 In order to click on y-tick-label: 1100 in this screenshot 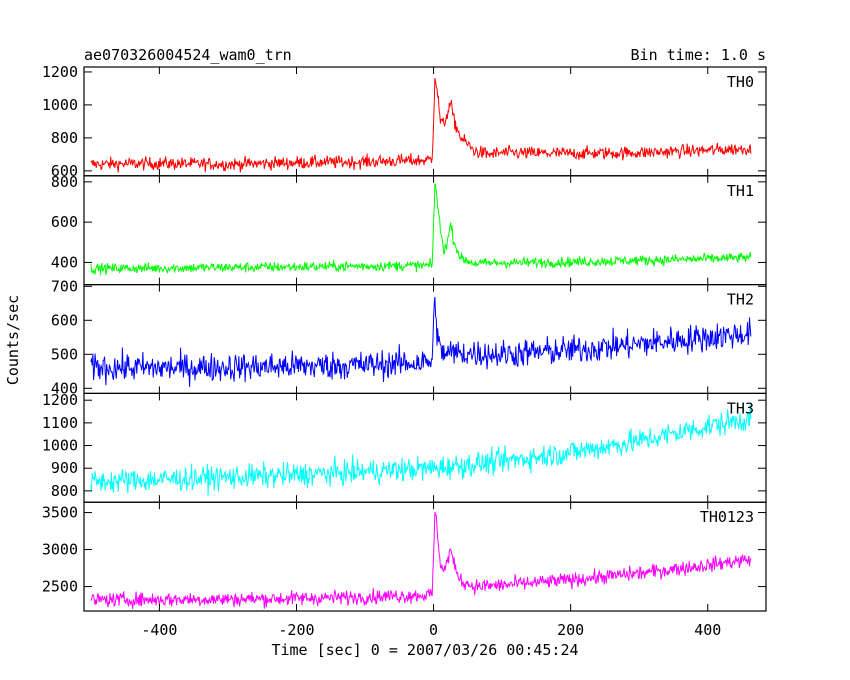, I will do `click(60, 423)`.